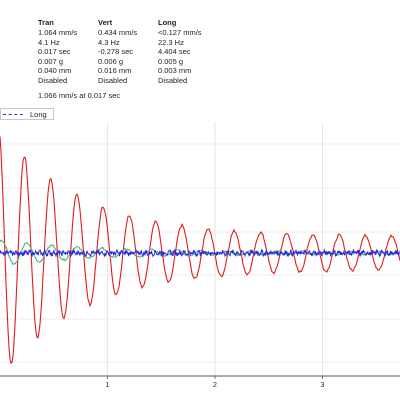 This screenshot has height=400, width=400. Describe the element at coordinates (116, 51) in the screenshot. I see `stat-time-vert: -0.278 sec` at that location.